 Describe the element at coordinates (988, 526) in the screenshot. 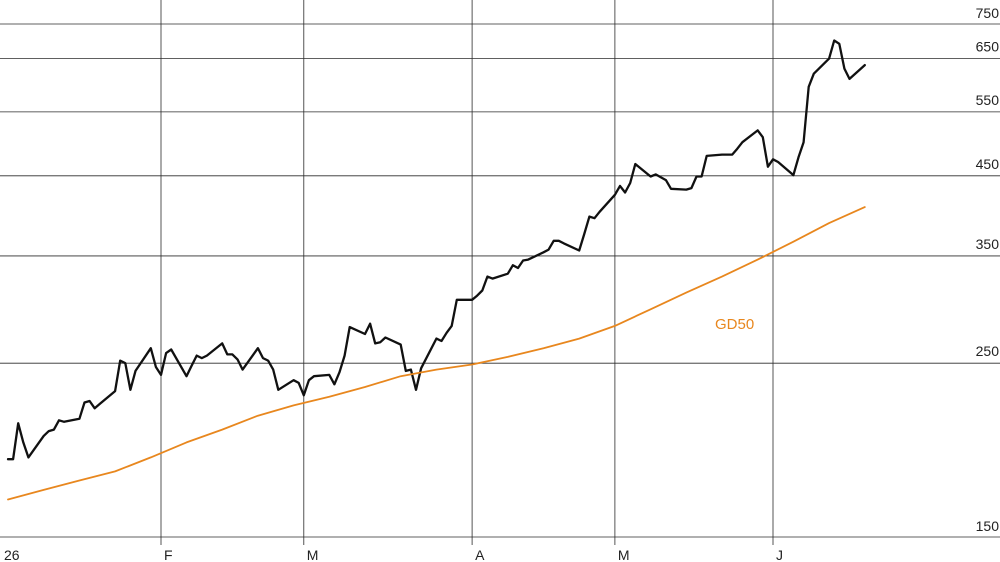

I see `y-tick-label-150: 150` at that location.